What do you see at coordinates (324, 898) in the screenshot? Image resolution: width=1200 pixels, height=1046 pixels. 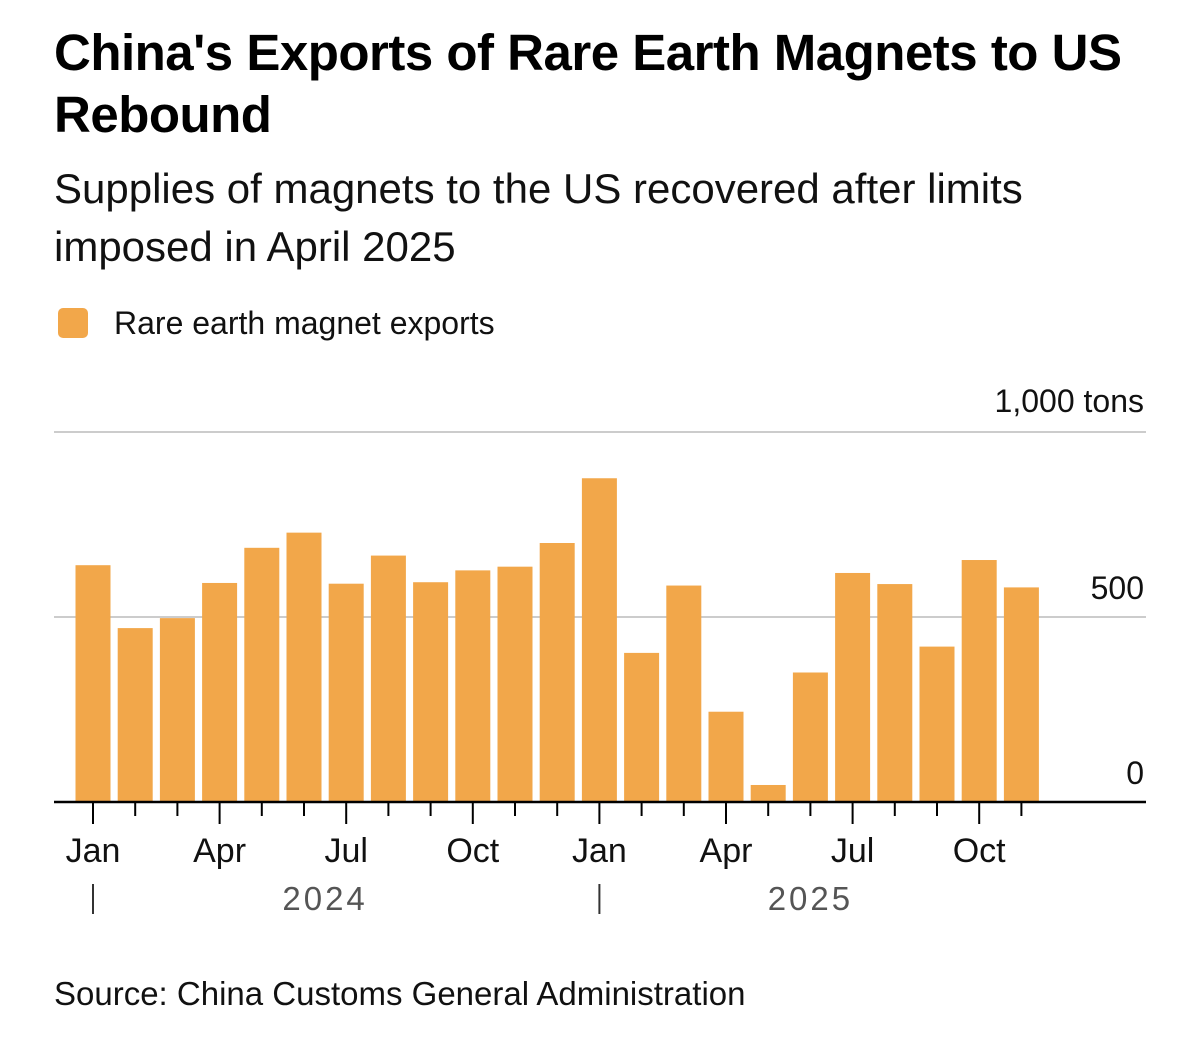 I see `year-label: 2024` at bounding box center [324, 898].